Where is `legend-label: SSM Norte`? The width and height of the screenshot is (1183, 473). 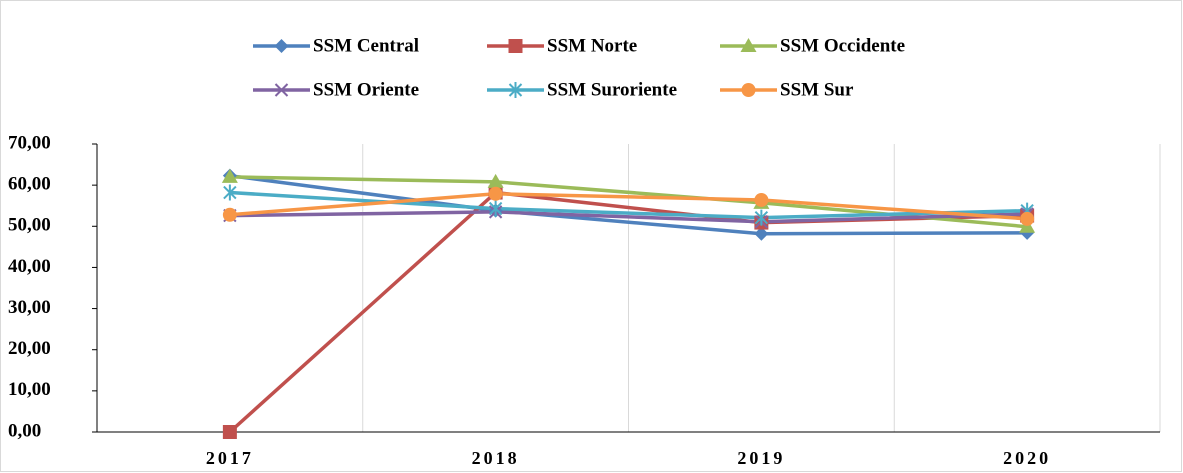
legend-label: SSM Norte is located at coordinates (592, 45).